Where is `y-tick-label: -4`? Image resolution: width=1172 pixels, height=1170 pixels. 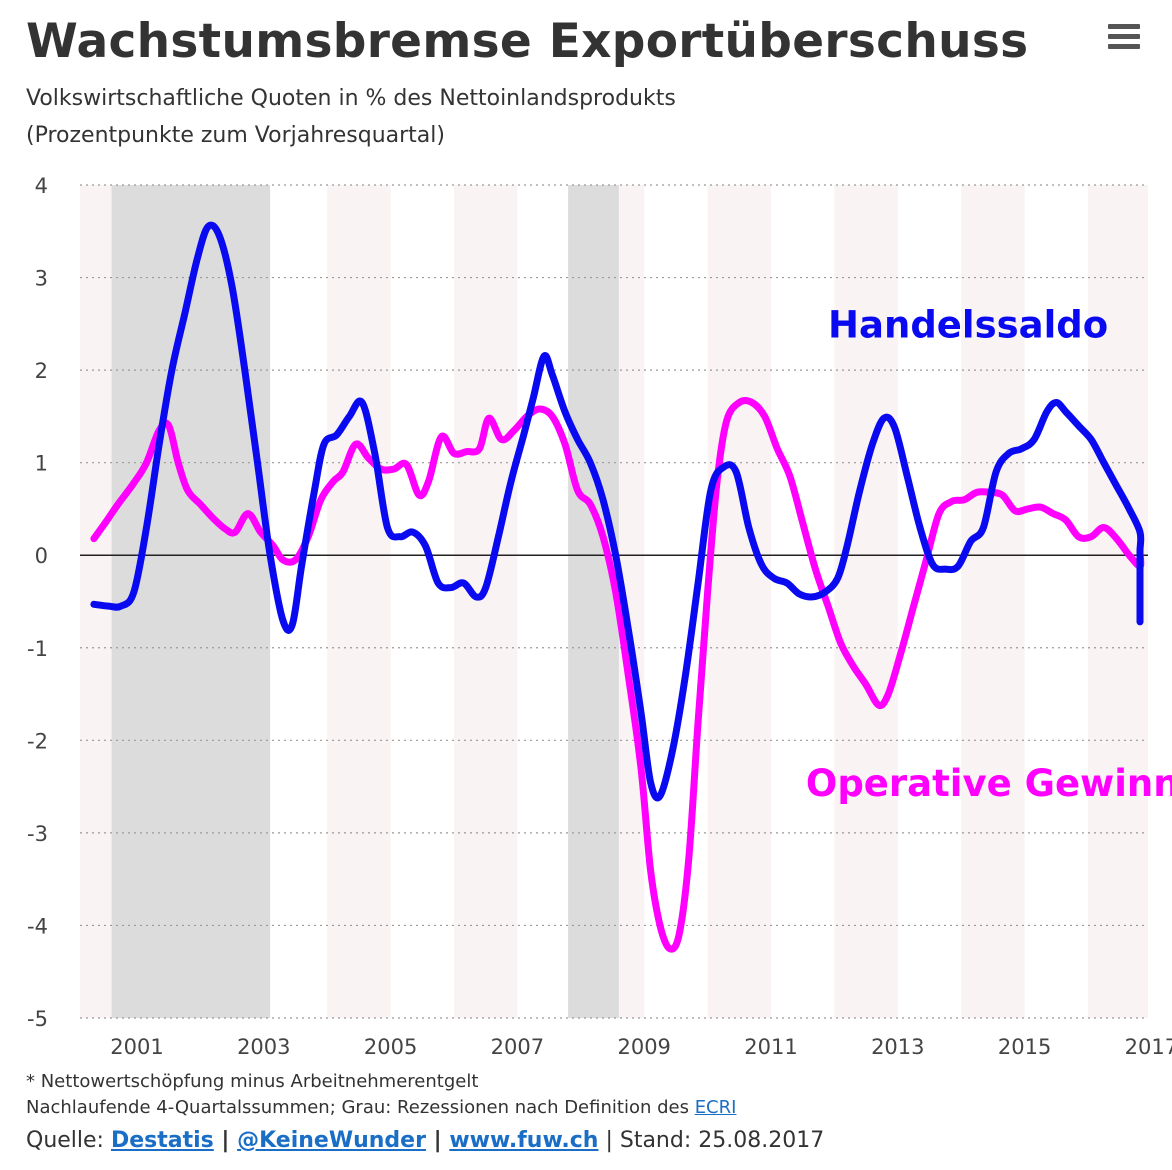 y-tick-label: -4 is located at coordinates (37, 926).